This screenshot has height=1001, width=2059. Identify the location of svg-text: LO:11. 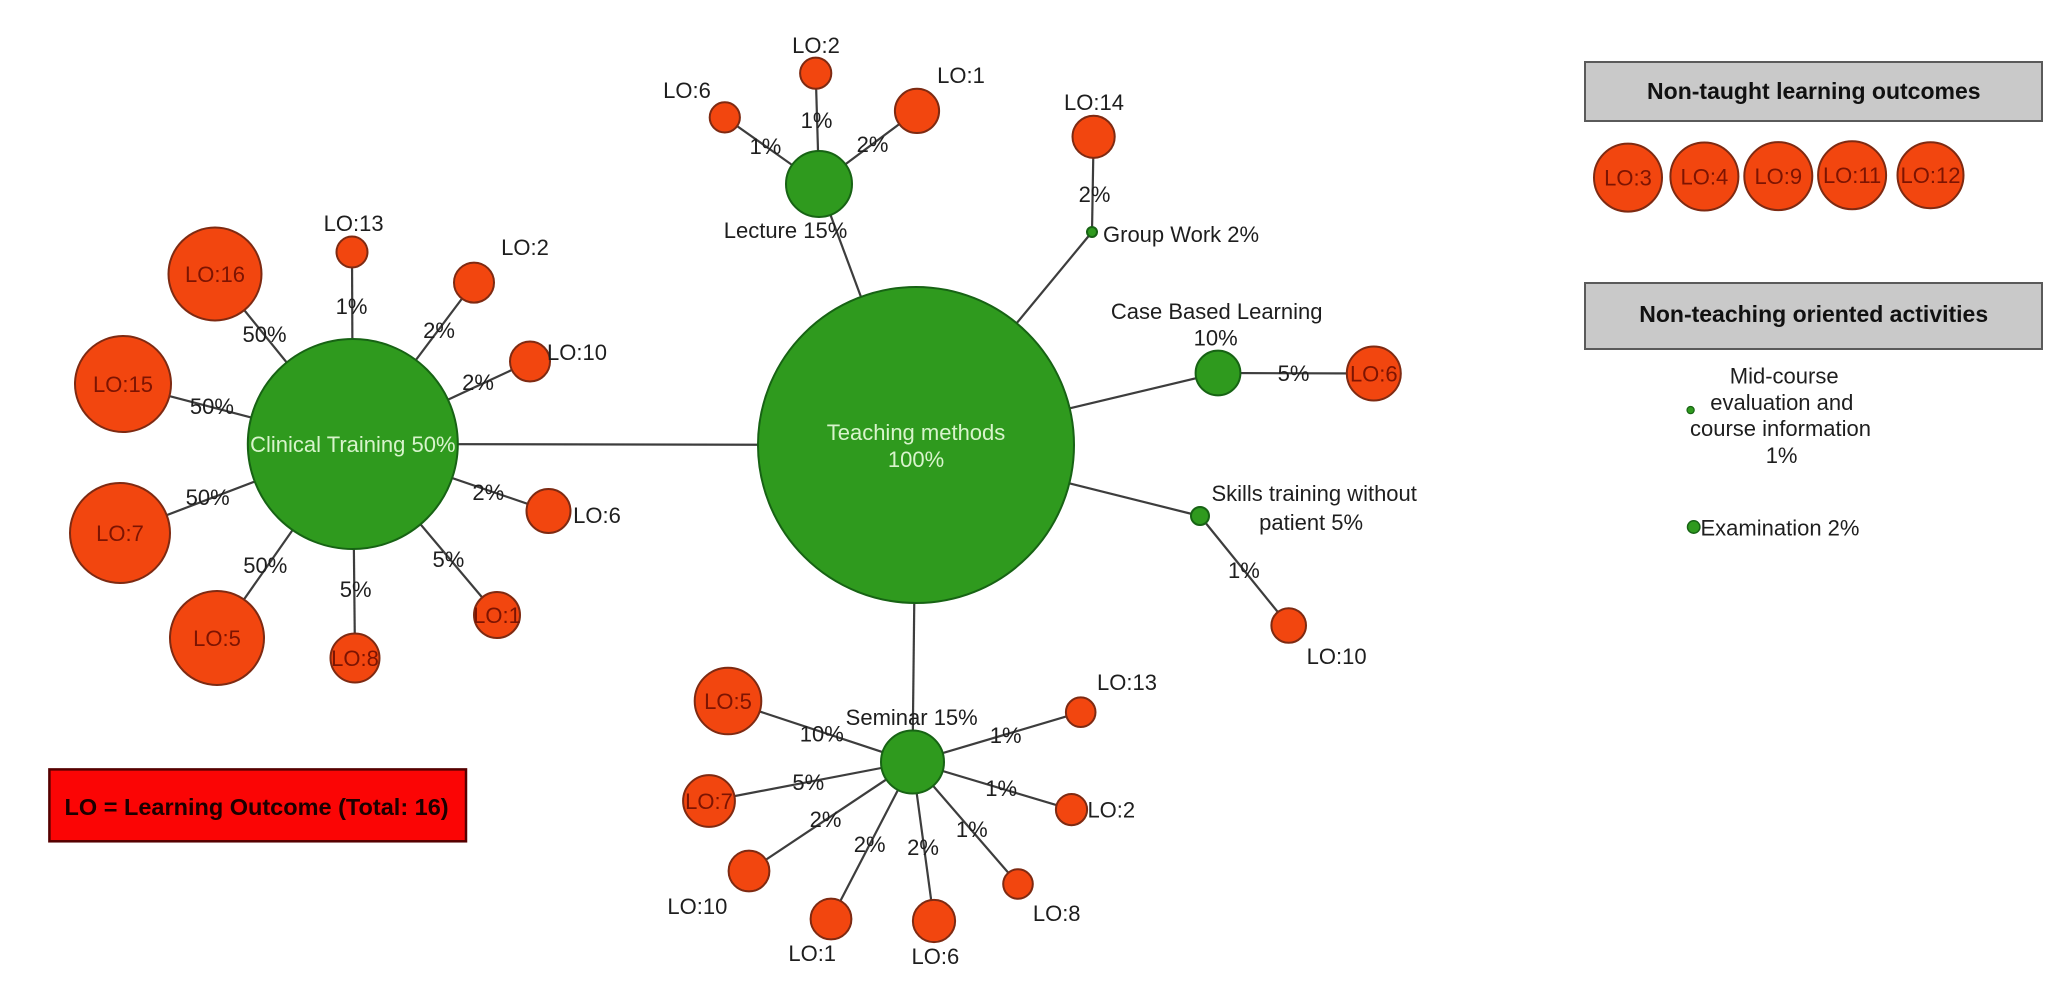
(1852, 175).